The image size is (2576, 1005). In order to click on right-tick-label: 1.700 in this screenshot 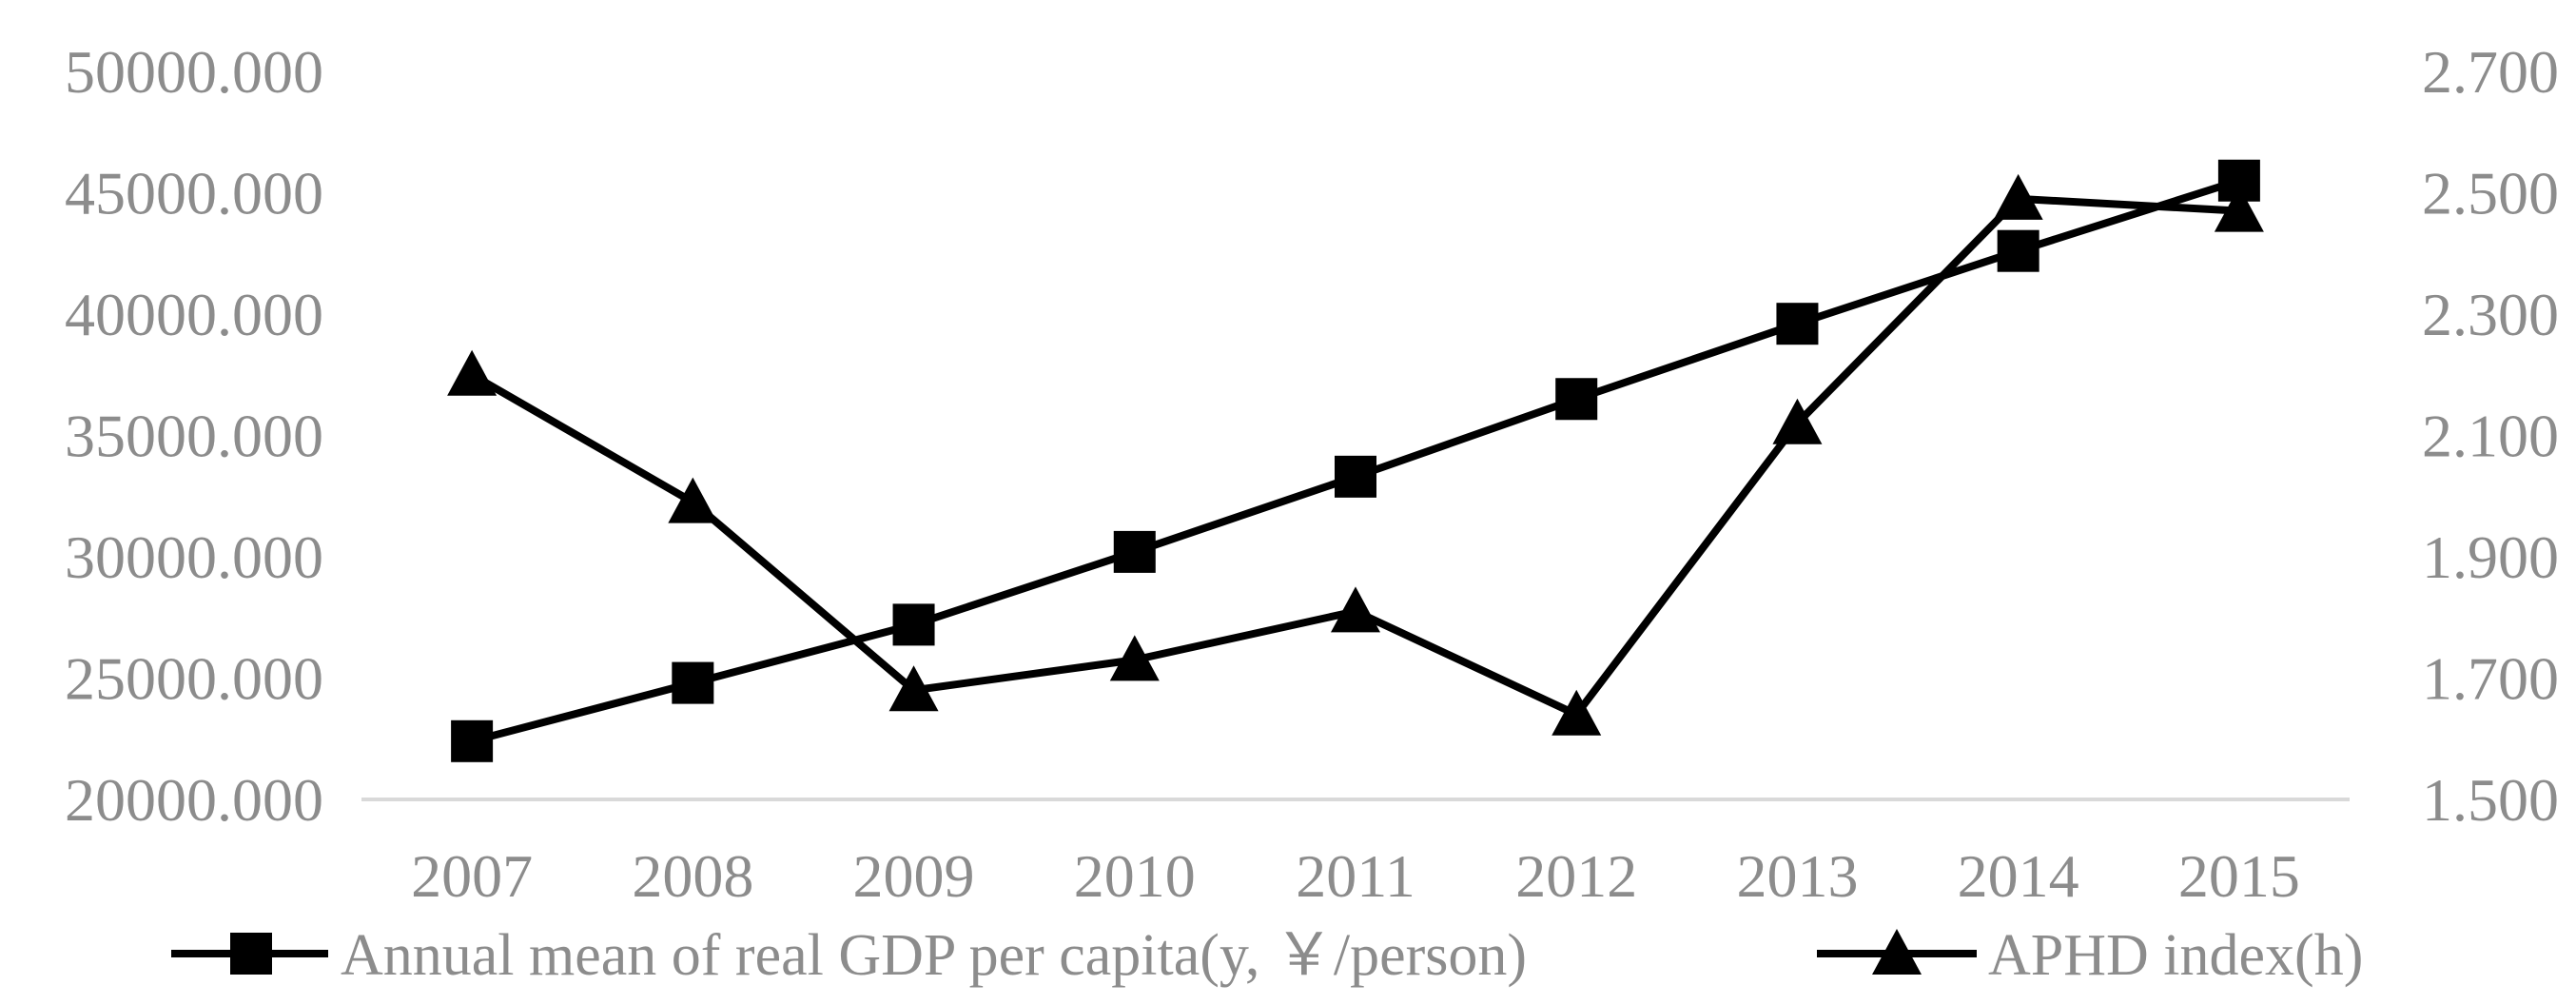, I will do `click(2491, 679)`.